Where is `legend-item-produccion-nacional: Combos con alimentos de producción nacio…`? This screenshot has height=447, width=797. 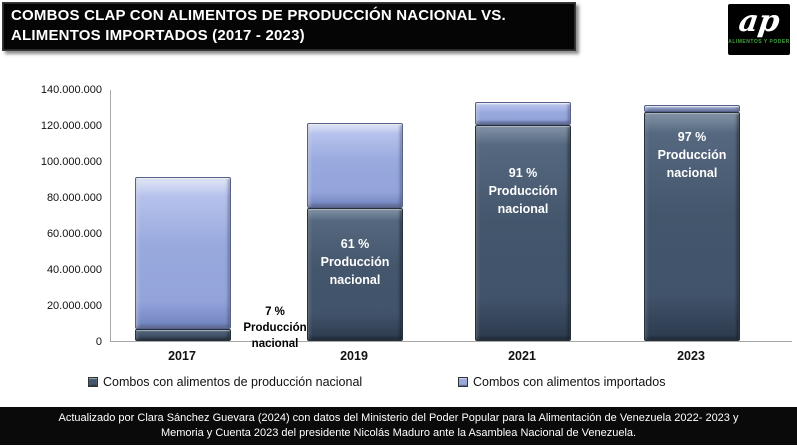
legend-item-produccion-nacional: Combos con alimentos de producción nacio… is located at coordinates (225, 382).